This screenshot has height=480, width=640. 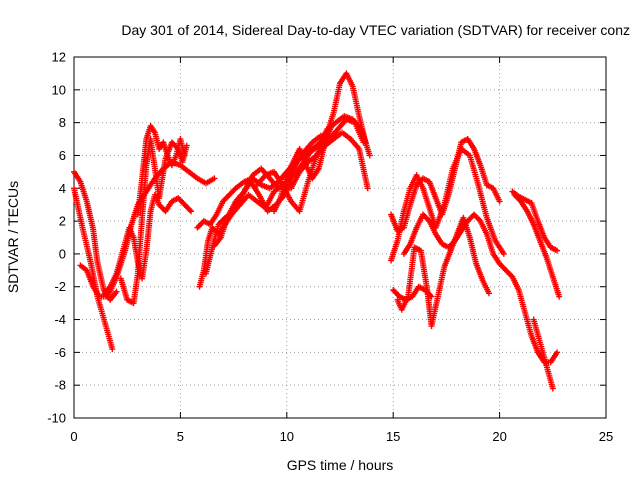 I want to click on y-tick-label: 6, so click(x=62, y=155).